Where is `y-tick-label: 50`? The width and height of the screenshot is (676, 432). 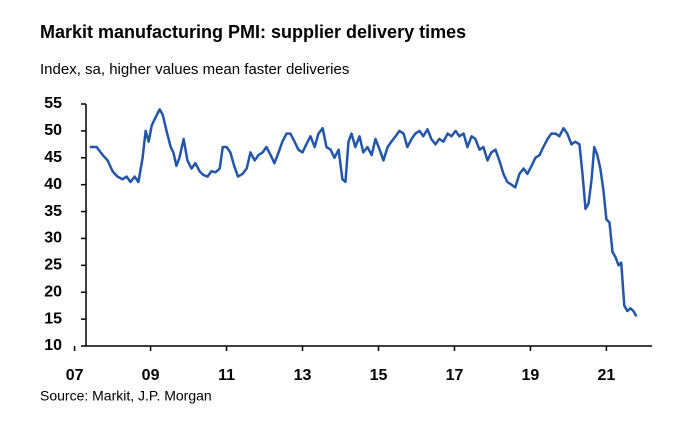
y-tick-label: 50 is located at coordinates (53, 130).